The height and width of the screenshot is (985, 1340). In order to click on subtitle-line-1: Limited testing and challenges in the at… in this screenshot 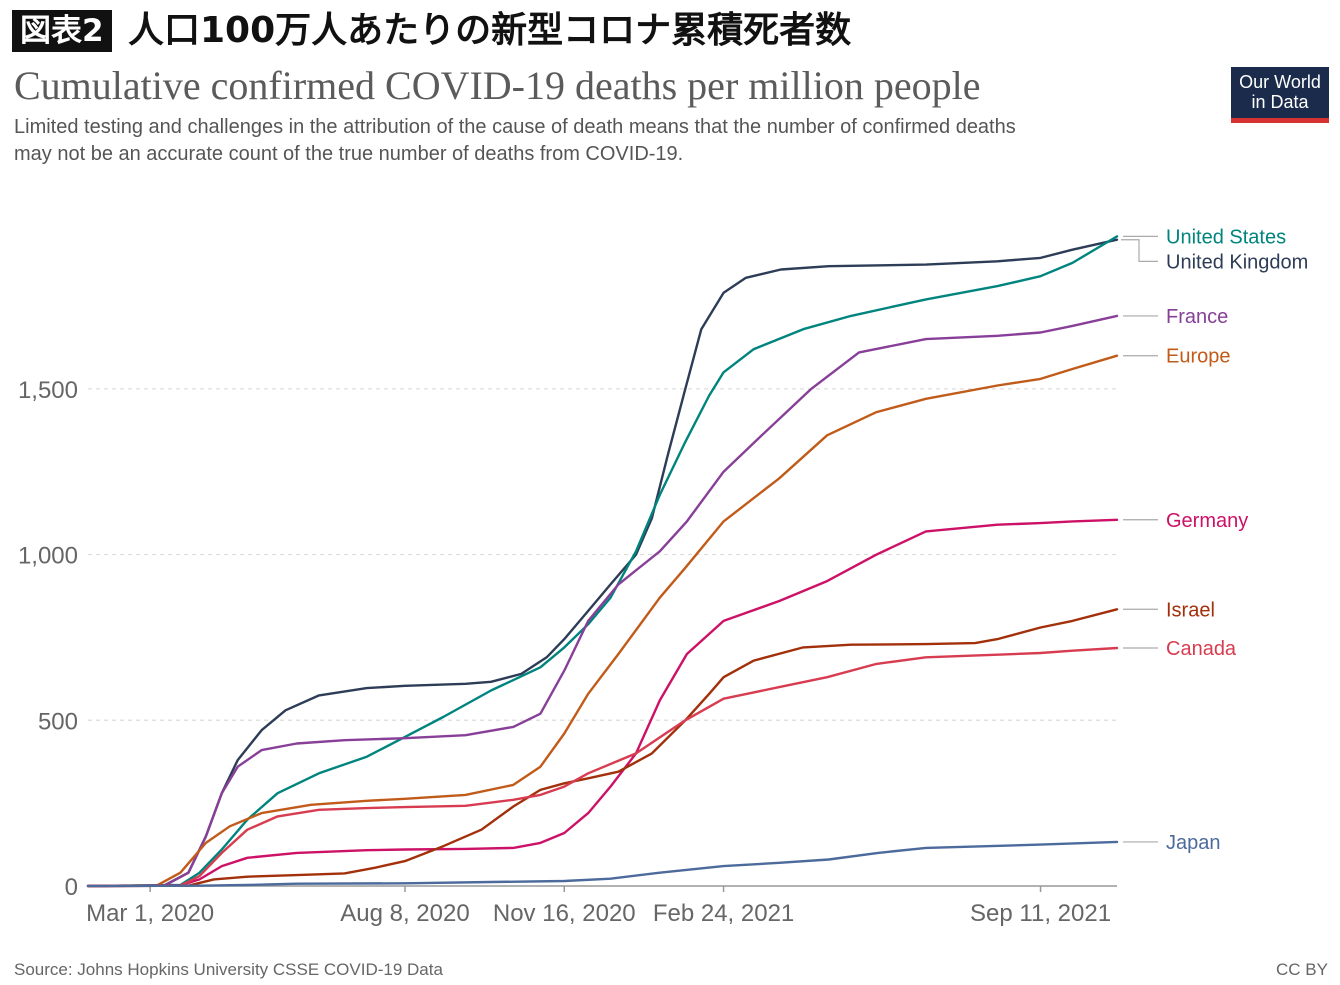, I will do `click(515, 127)`.